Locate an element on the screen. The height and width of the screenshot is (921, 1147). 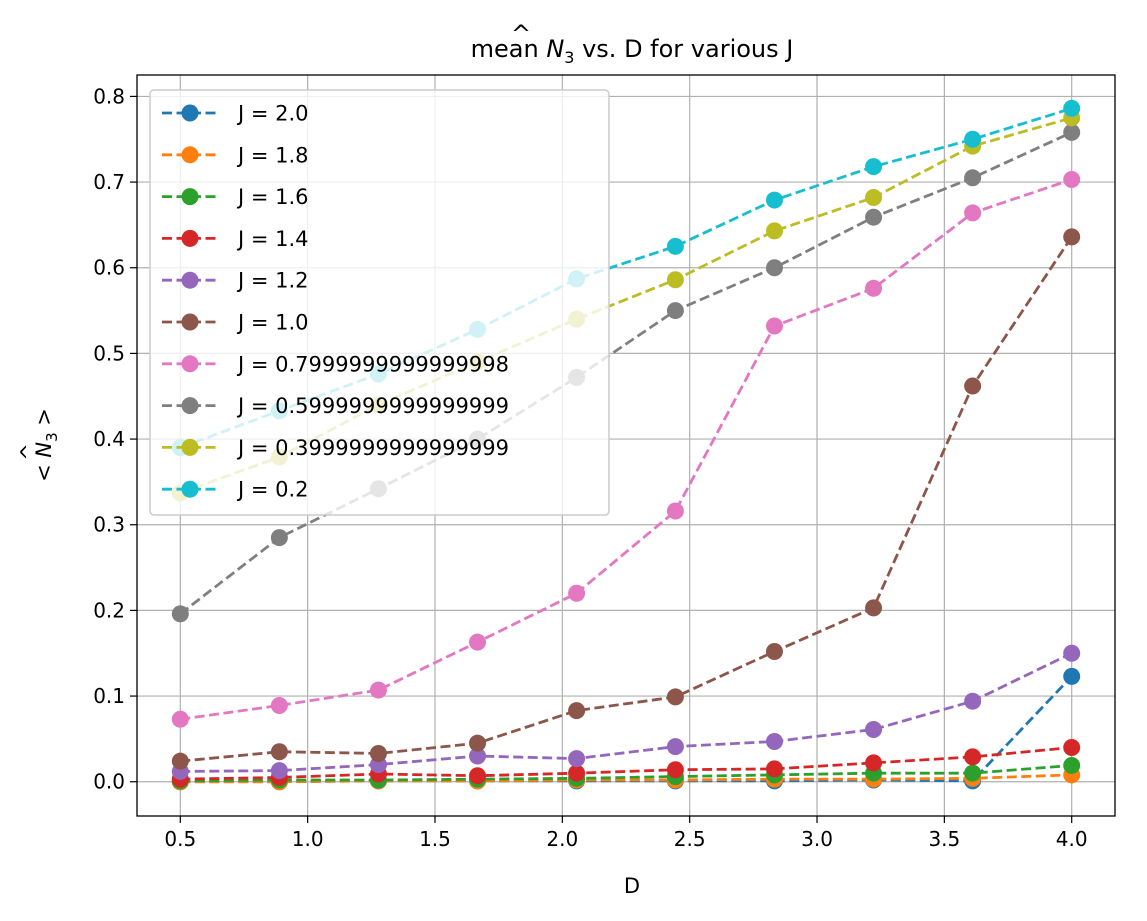
x-tick-label: 0.5 is located at coordinates (180, 839).